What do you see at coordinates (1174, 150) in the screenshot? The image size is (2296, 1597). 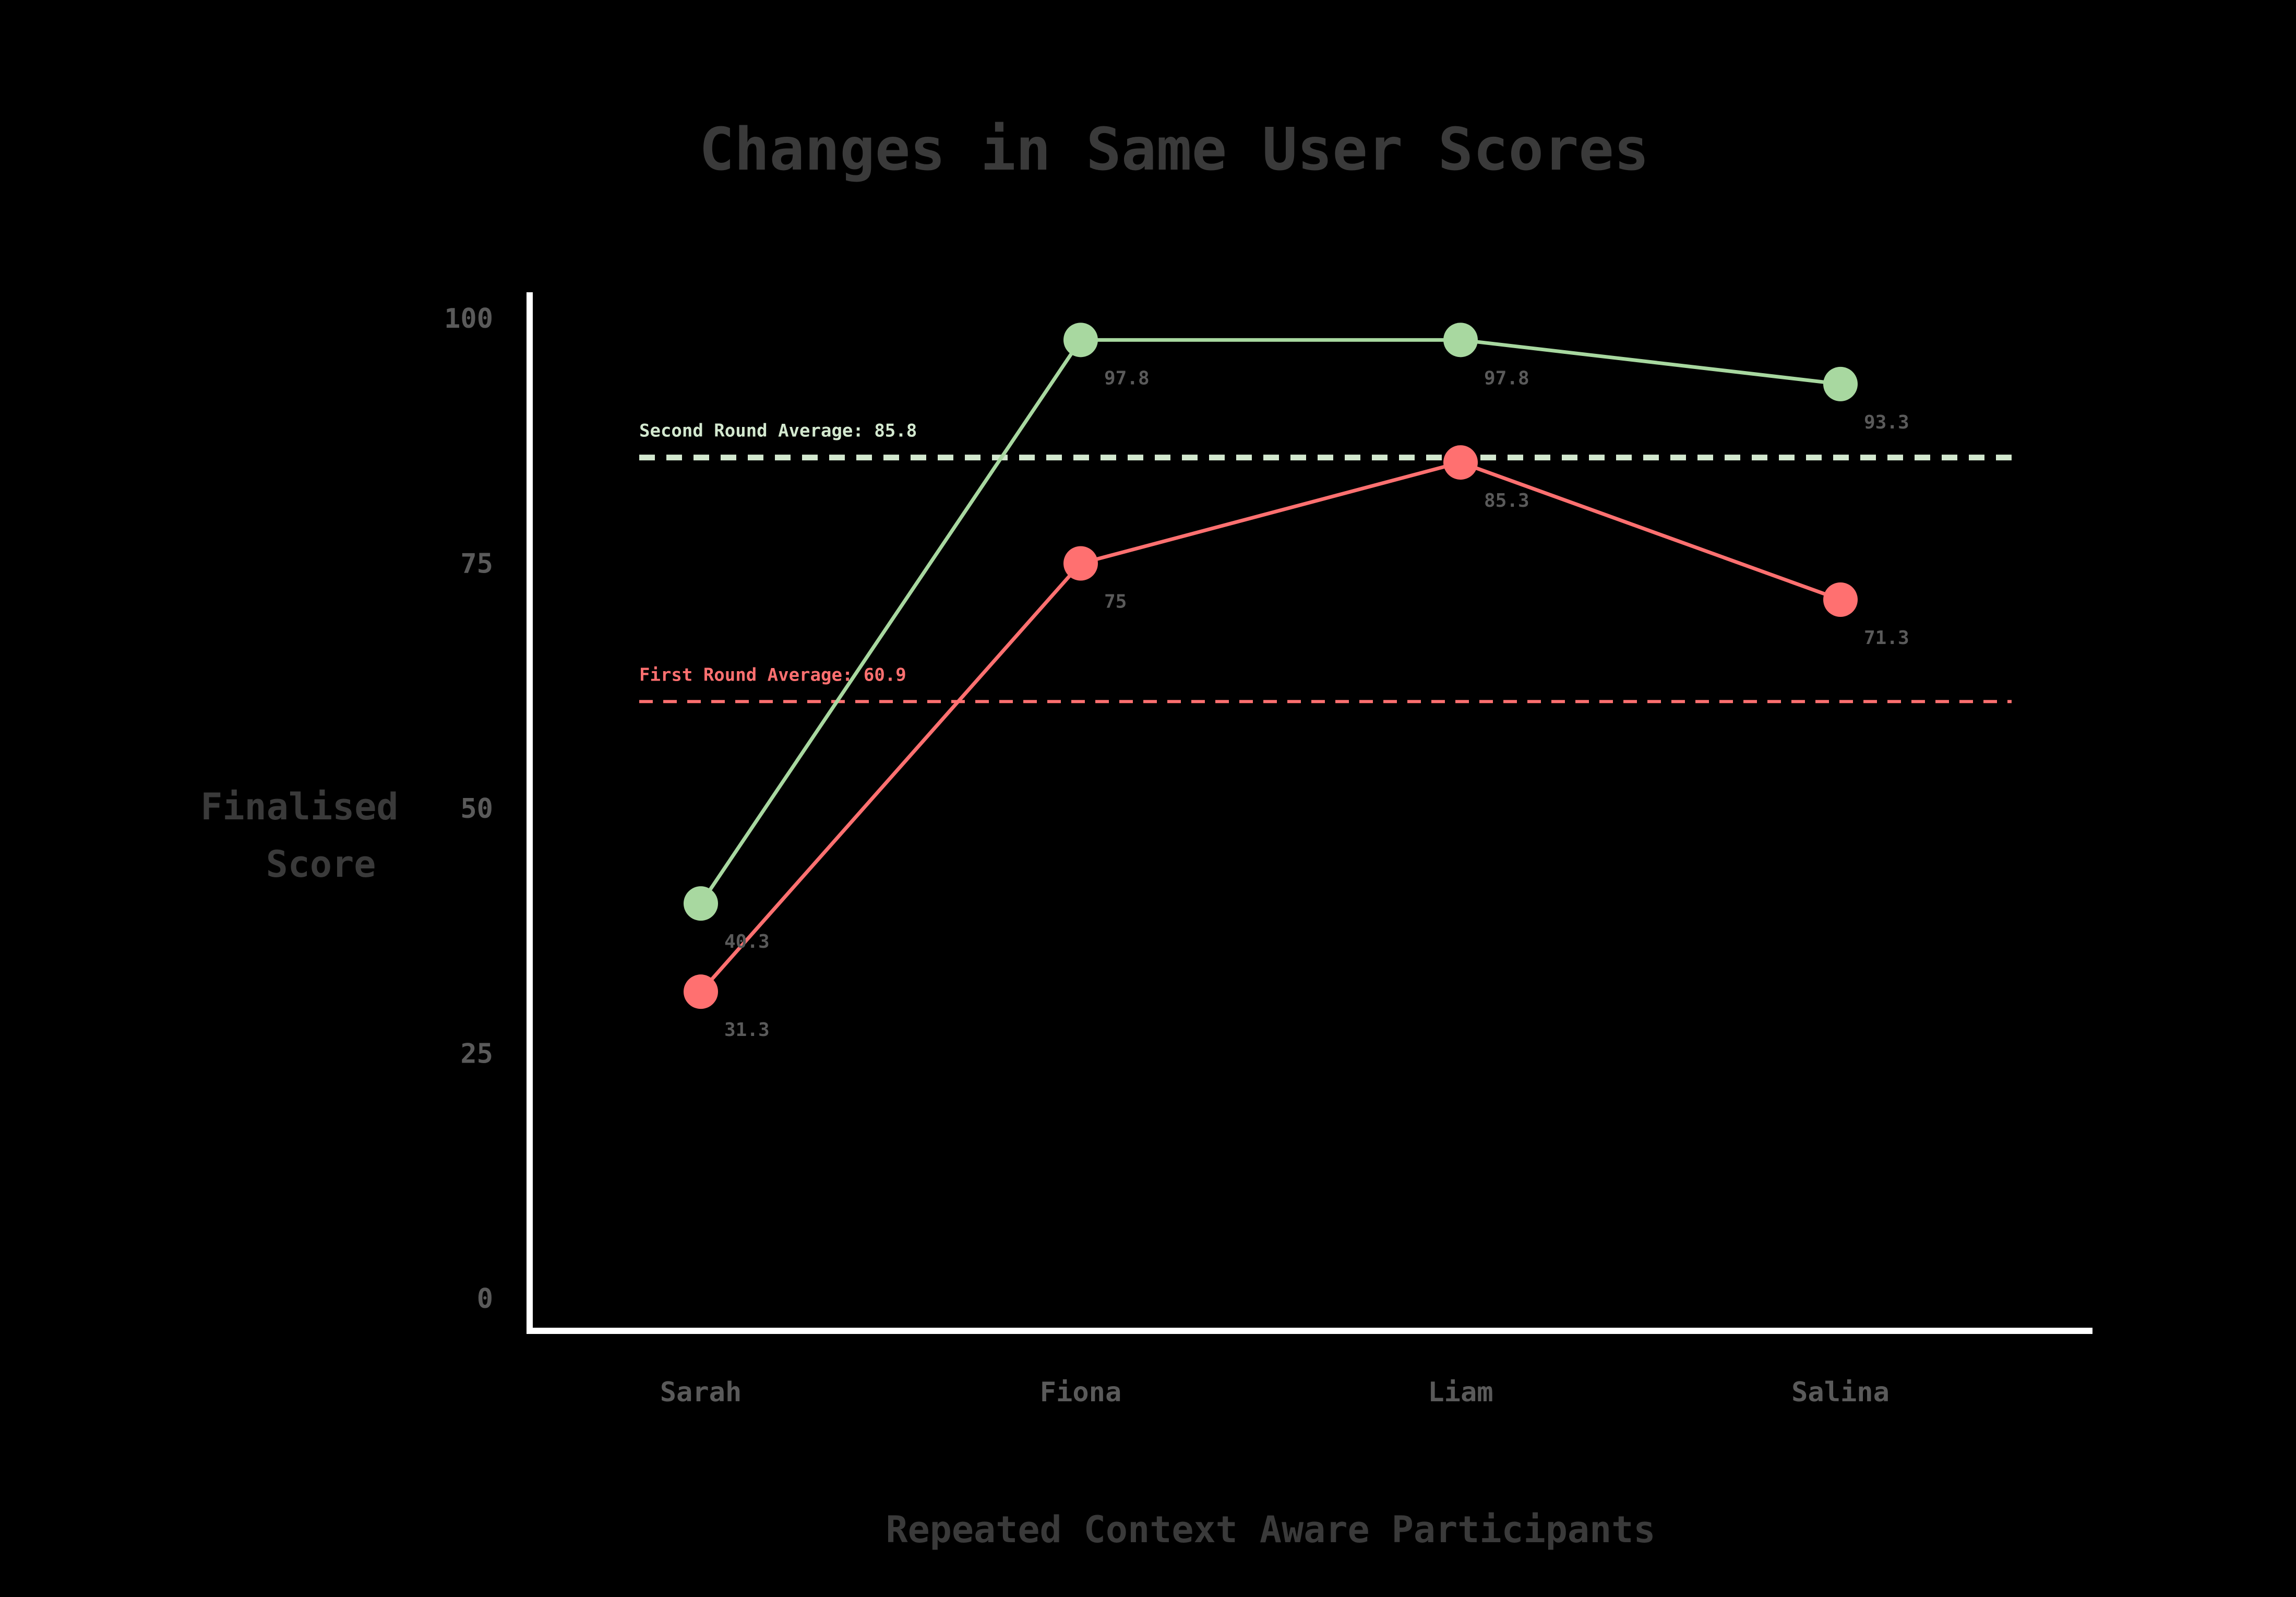 I see `chart-title: Changes in Same User Scores` at bounding box center [1174, 150].